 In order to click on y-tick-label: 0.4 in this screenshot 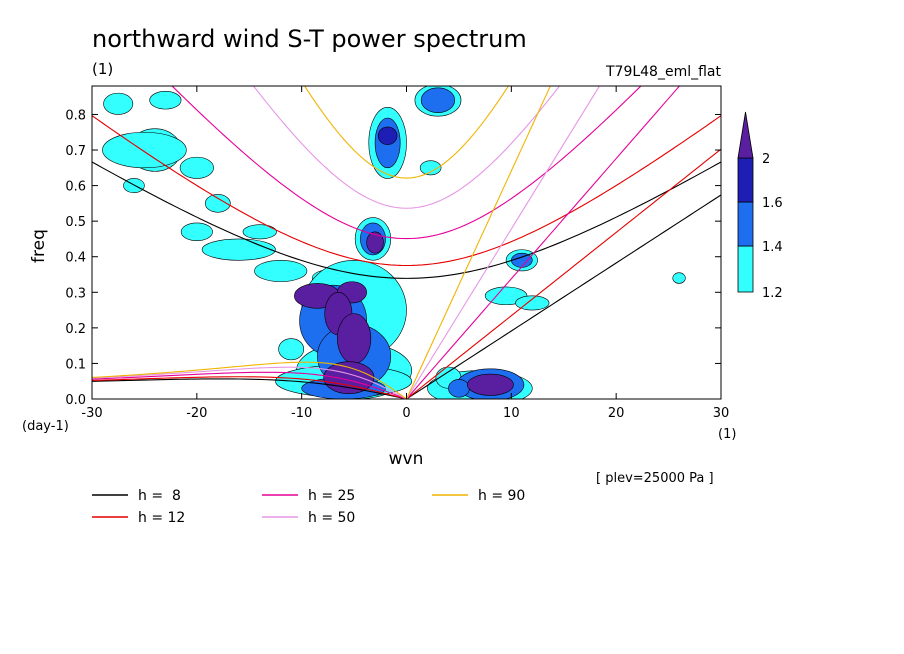, I will do `click(75, 258)`.